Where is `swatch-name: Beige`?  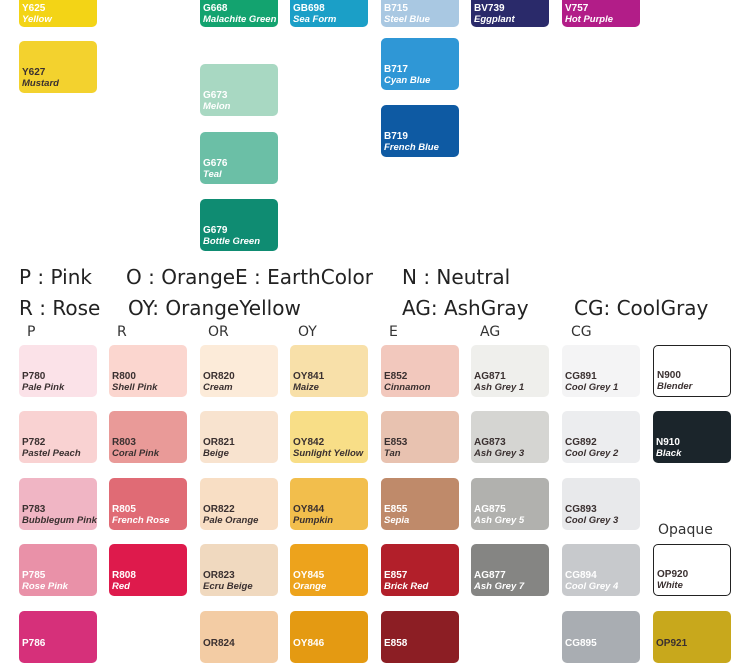 swatch-name: Beige is located at coordinates (216, 453).